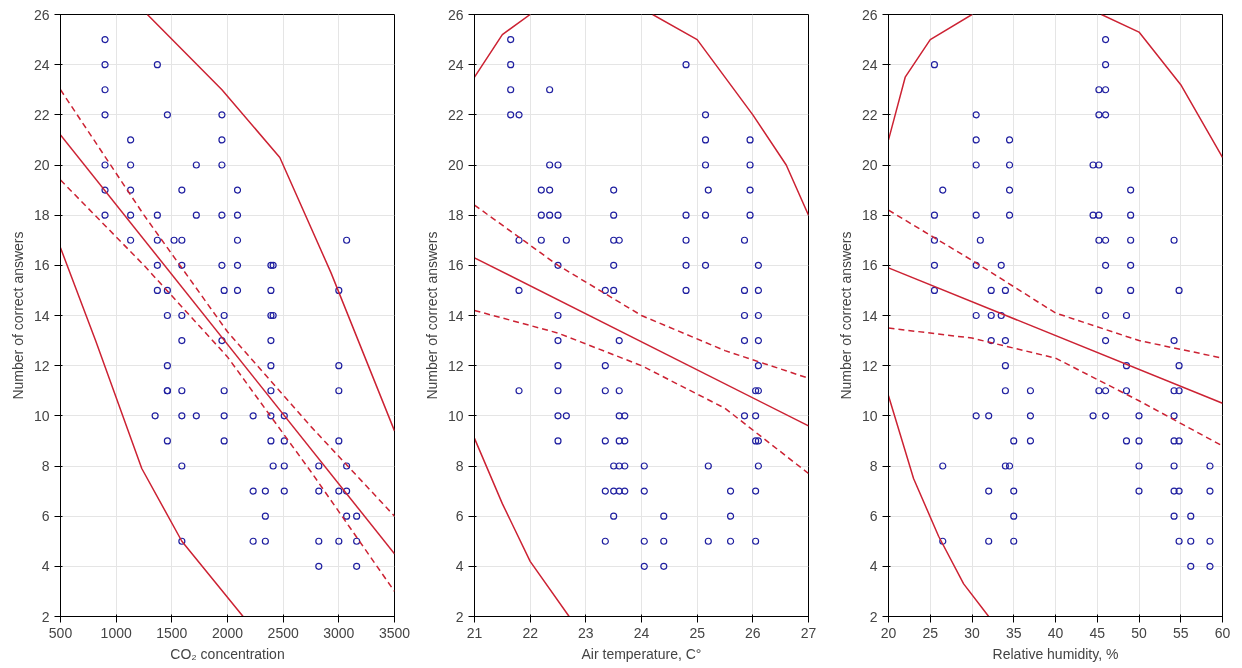 The height and width of the screenshot is (668, 1242). Describe the element at coordinates (1055, 653) in the screenshot. I see `x-axis-title: Relative humidity, %` at that location.